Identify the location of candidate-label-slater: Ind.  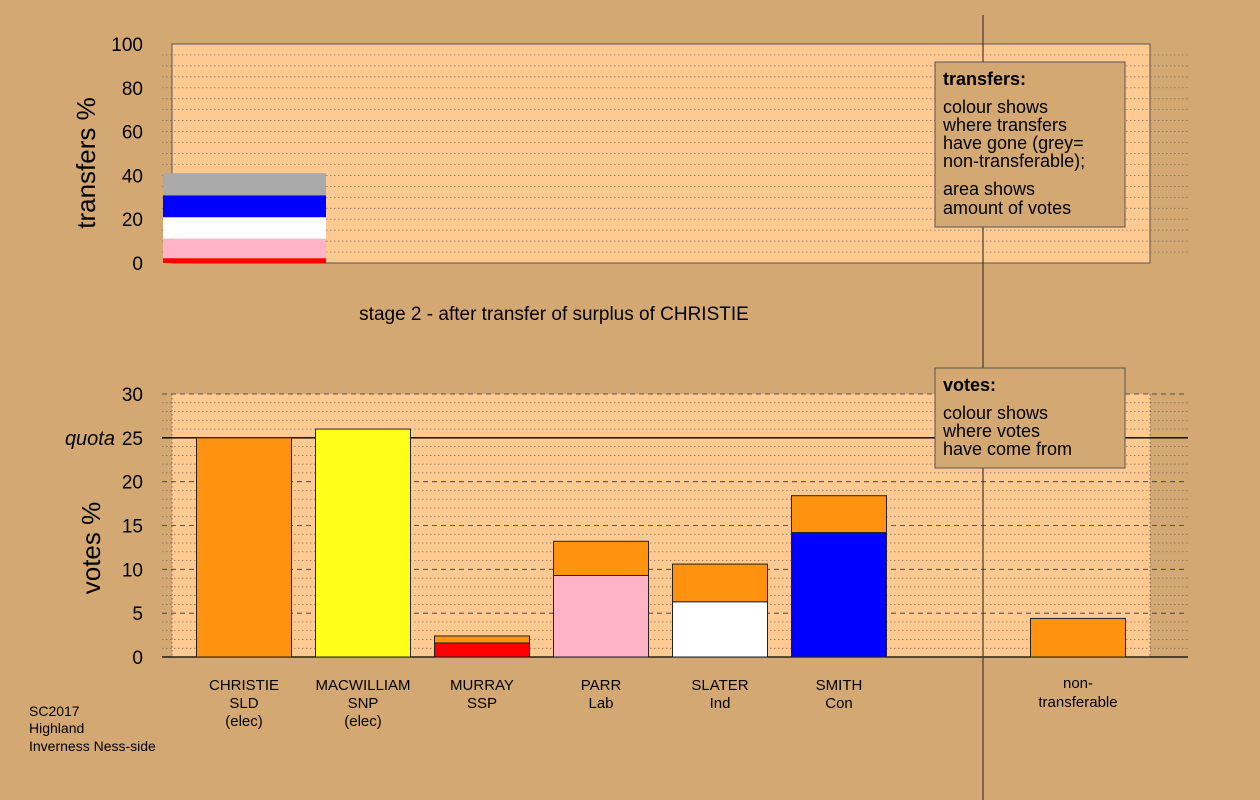
(720, 703).